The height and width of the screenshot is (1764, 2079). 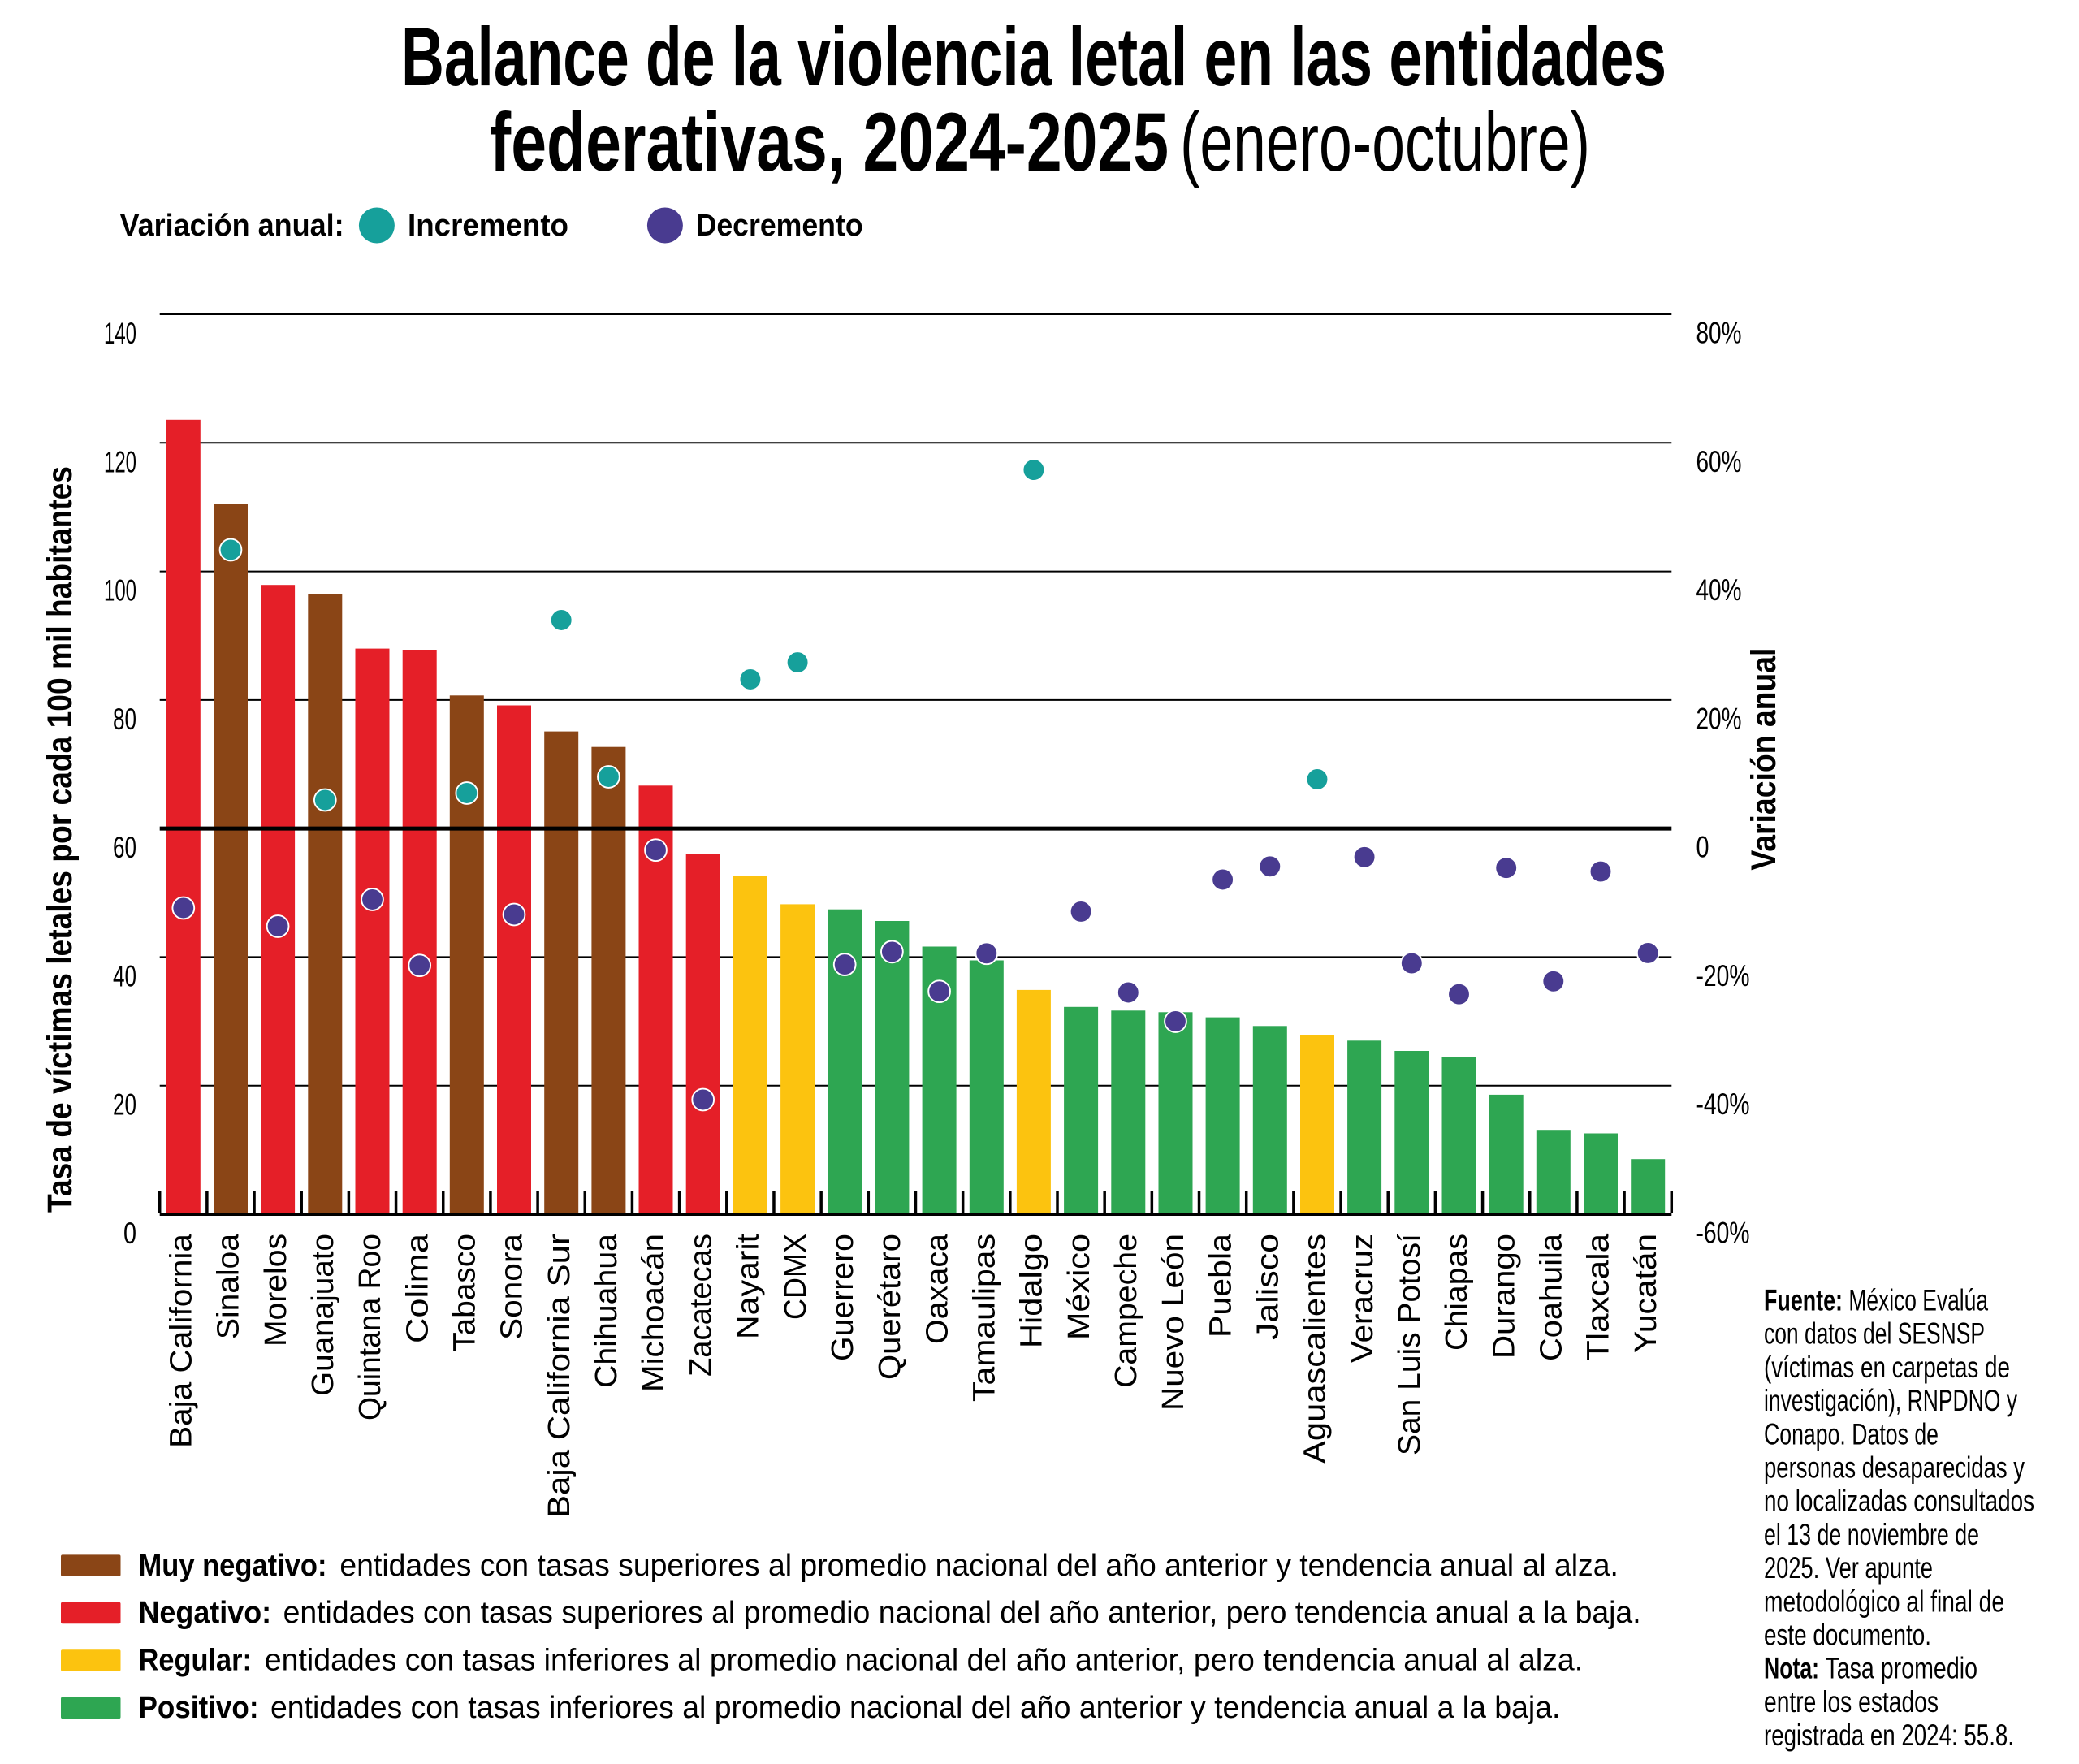 What do you see at coordinates (124, 847) in the screenshot?
I see `svg-text: 60` at bounding box center [124, 847].